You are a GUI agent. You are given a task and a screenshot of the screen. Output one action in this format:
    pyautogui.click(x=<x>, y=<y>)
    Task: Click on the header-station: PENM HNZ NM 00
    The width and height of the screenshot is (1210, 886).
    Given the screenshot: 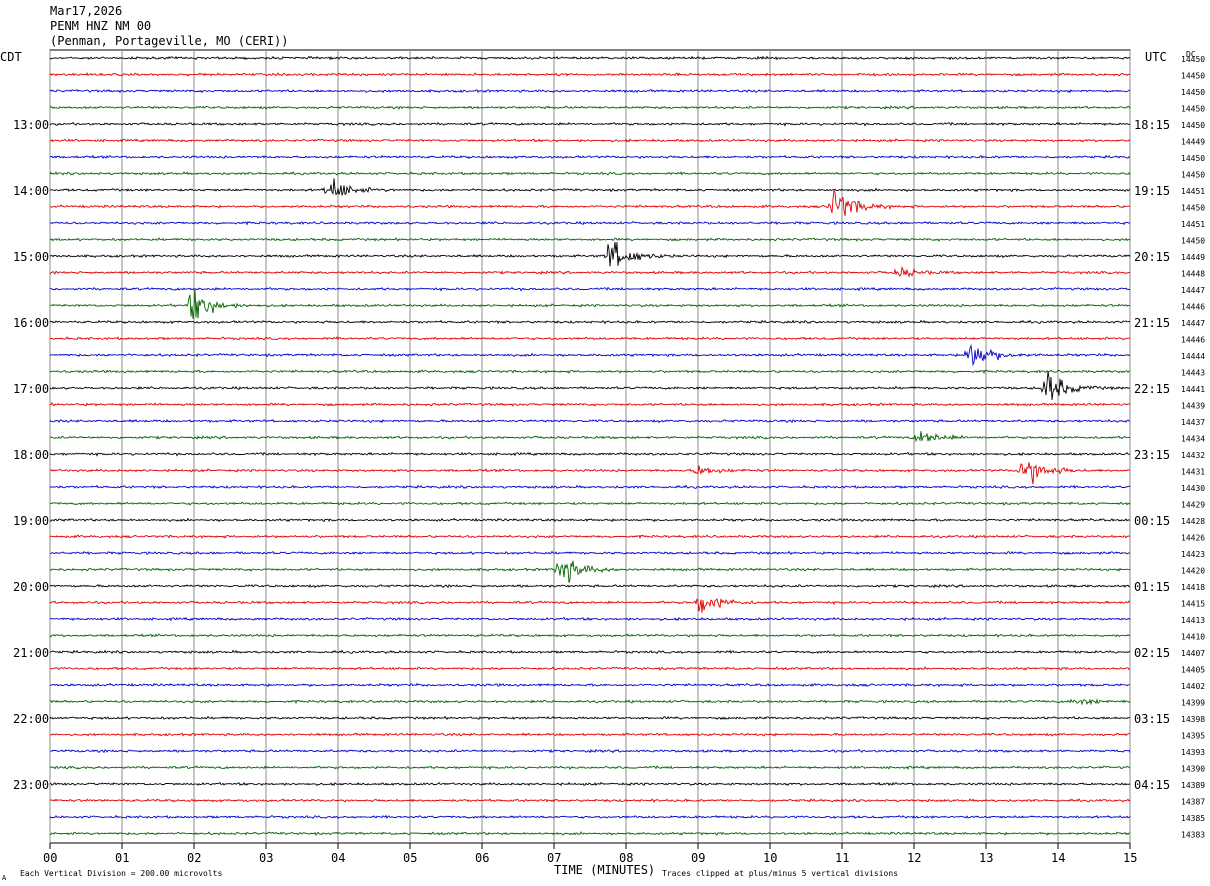 What is the action you would take?
    pyautogui.click(x=101, y=26)
    